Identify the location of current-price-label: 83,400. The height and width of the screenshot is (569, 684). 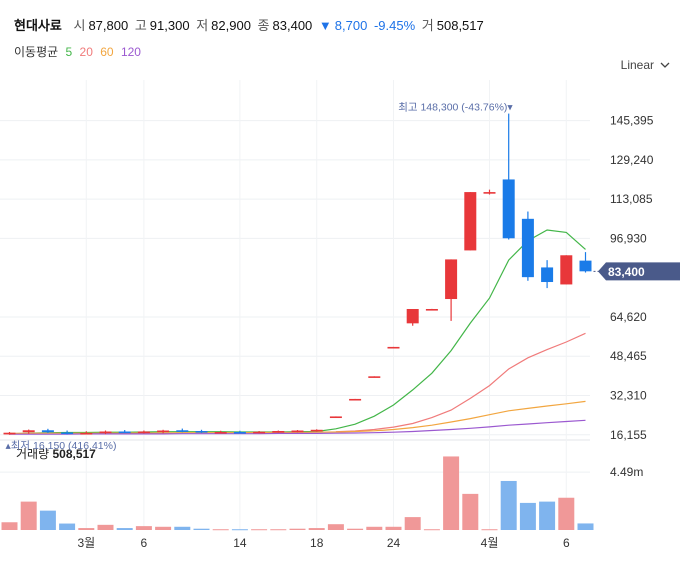
(626, 272).